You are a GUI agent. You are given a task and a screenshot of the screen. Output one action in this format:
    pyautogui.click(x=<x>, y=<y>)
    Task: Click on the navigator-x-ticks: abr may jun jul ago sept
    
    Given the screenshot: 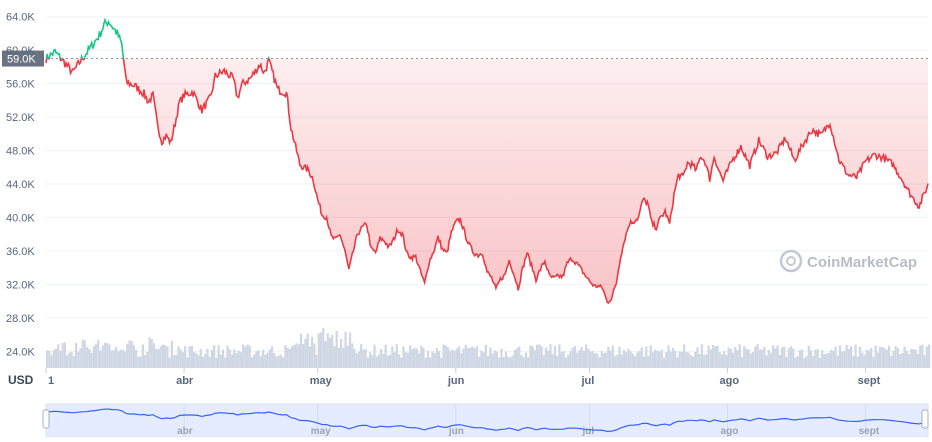 What is the action you would take?
    pyautogui.click(x=528, y=420)
    